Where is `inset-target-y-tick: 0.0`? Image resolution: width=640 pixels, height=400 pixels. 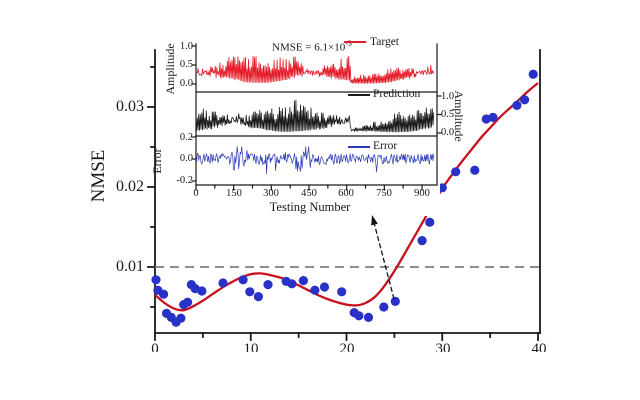 inset-target-y-tick: 0.0 is located at coordinates (186, 83).